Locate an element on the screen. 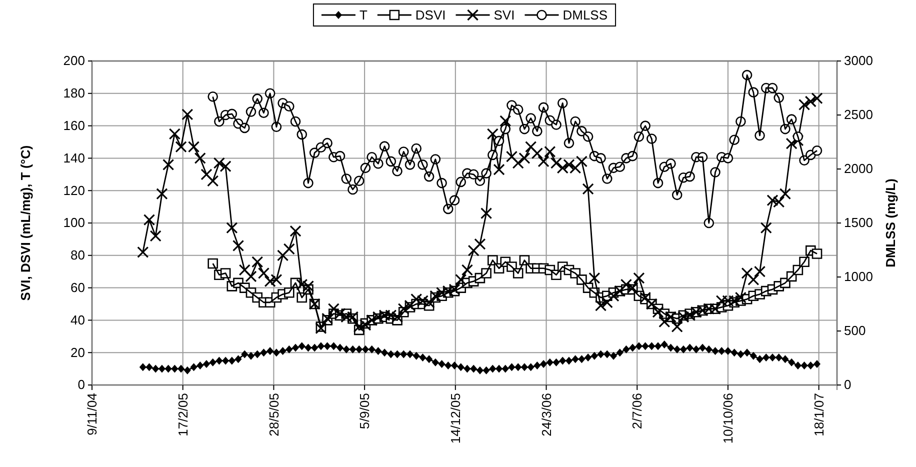 Image resolution: width=916 pixels, height=467 pixels. y2-tick-label: 0 is located at coordinates (848, 384).